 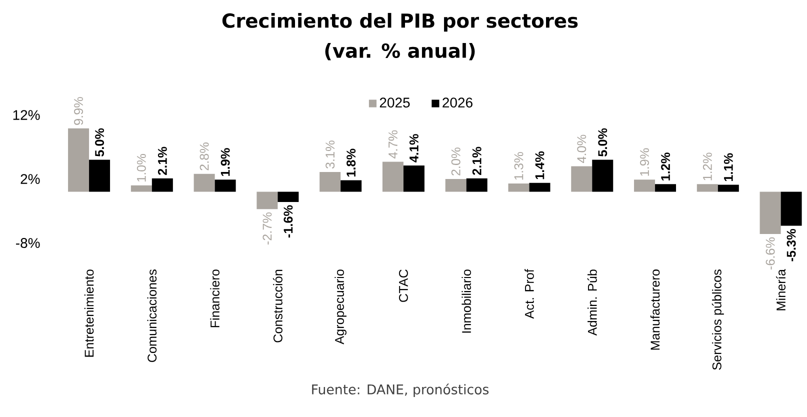 I want to click on x-tick-label: Servicios públicos, so click(x=718, y=320).